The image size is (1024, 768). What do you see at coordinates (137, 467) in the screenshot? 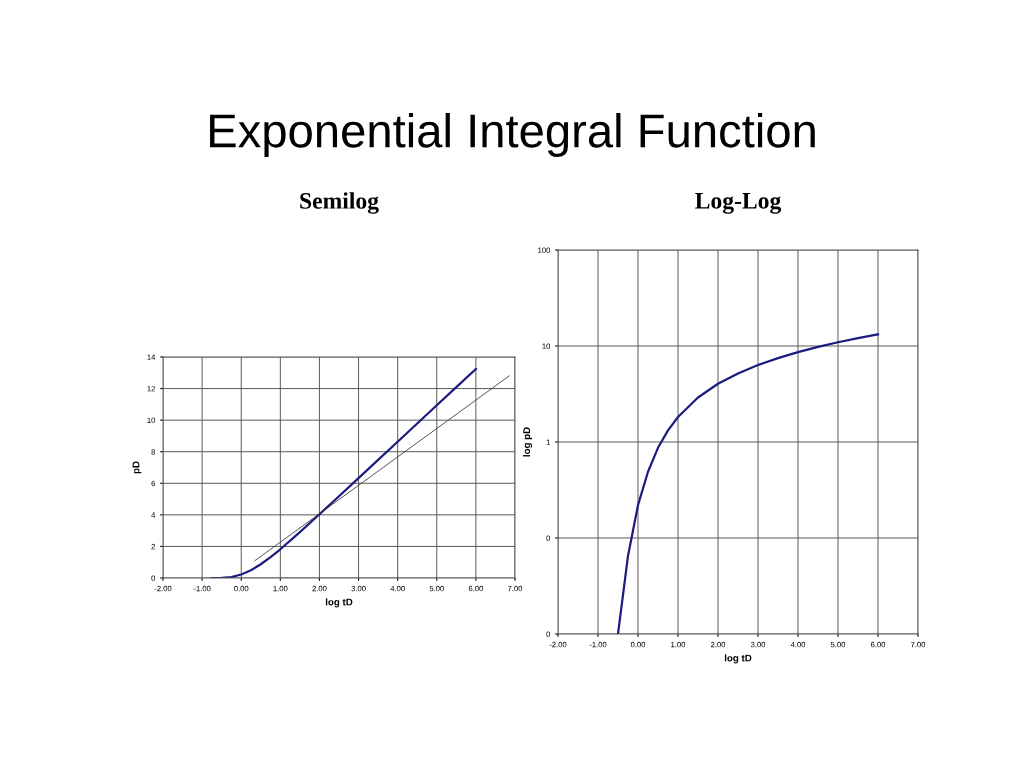
I see `y-axis-title: pD` at bounding box center [137, 467].